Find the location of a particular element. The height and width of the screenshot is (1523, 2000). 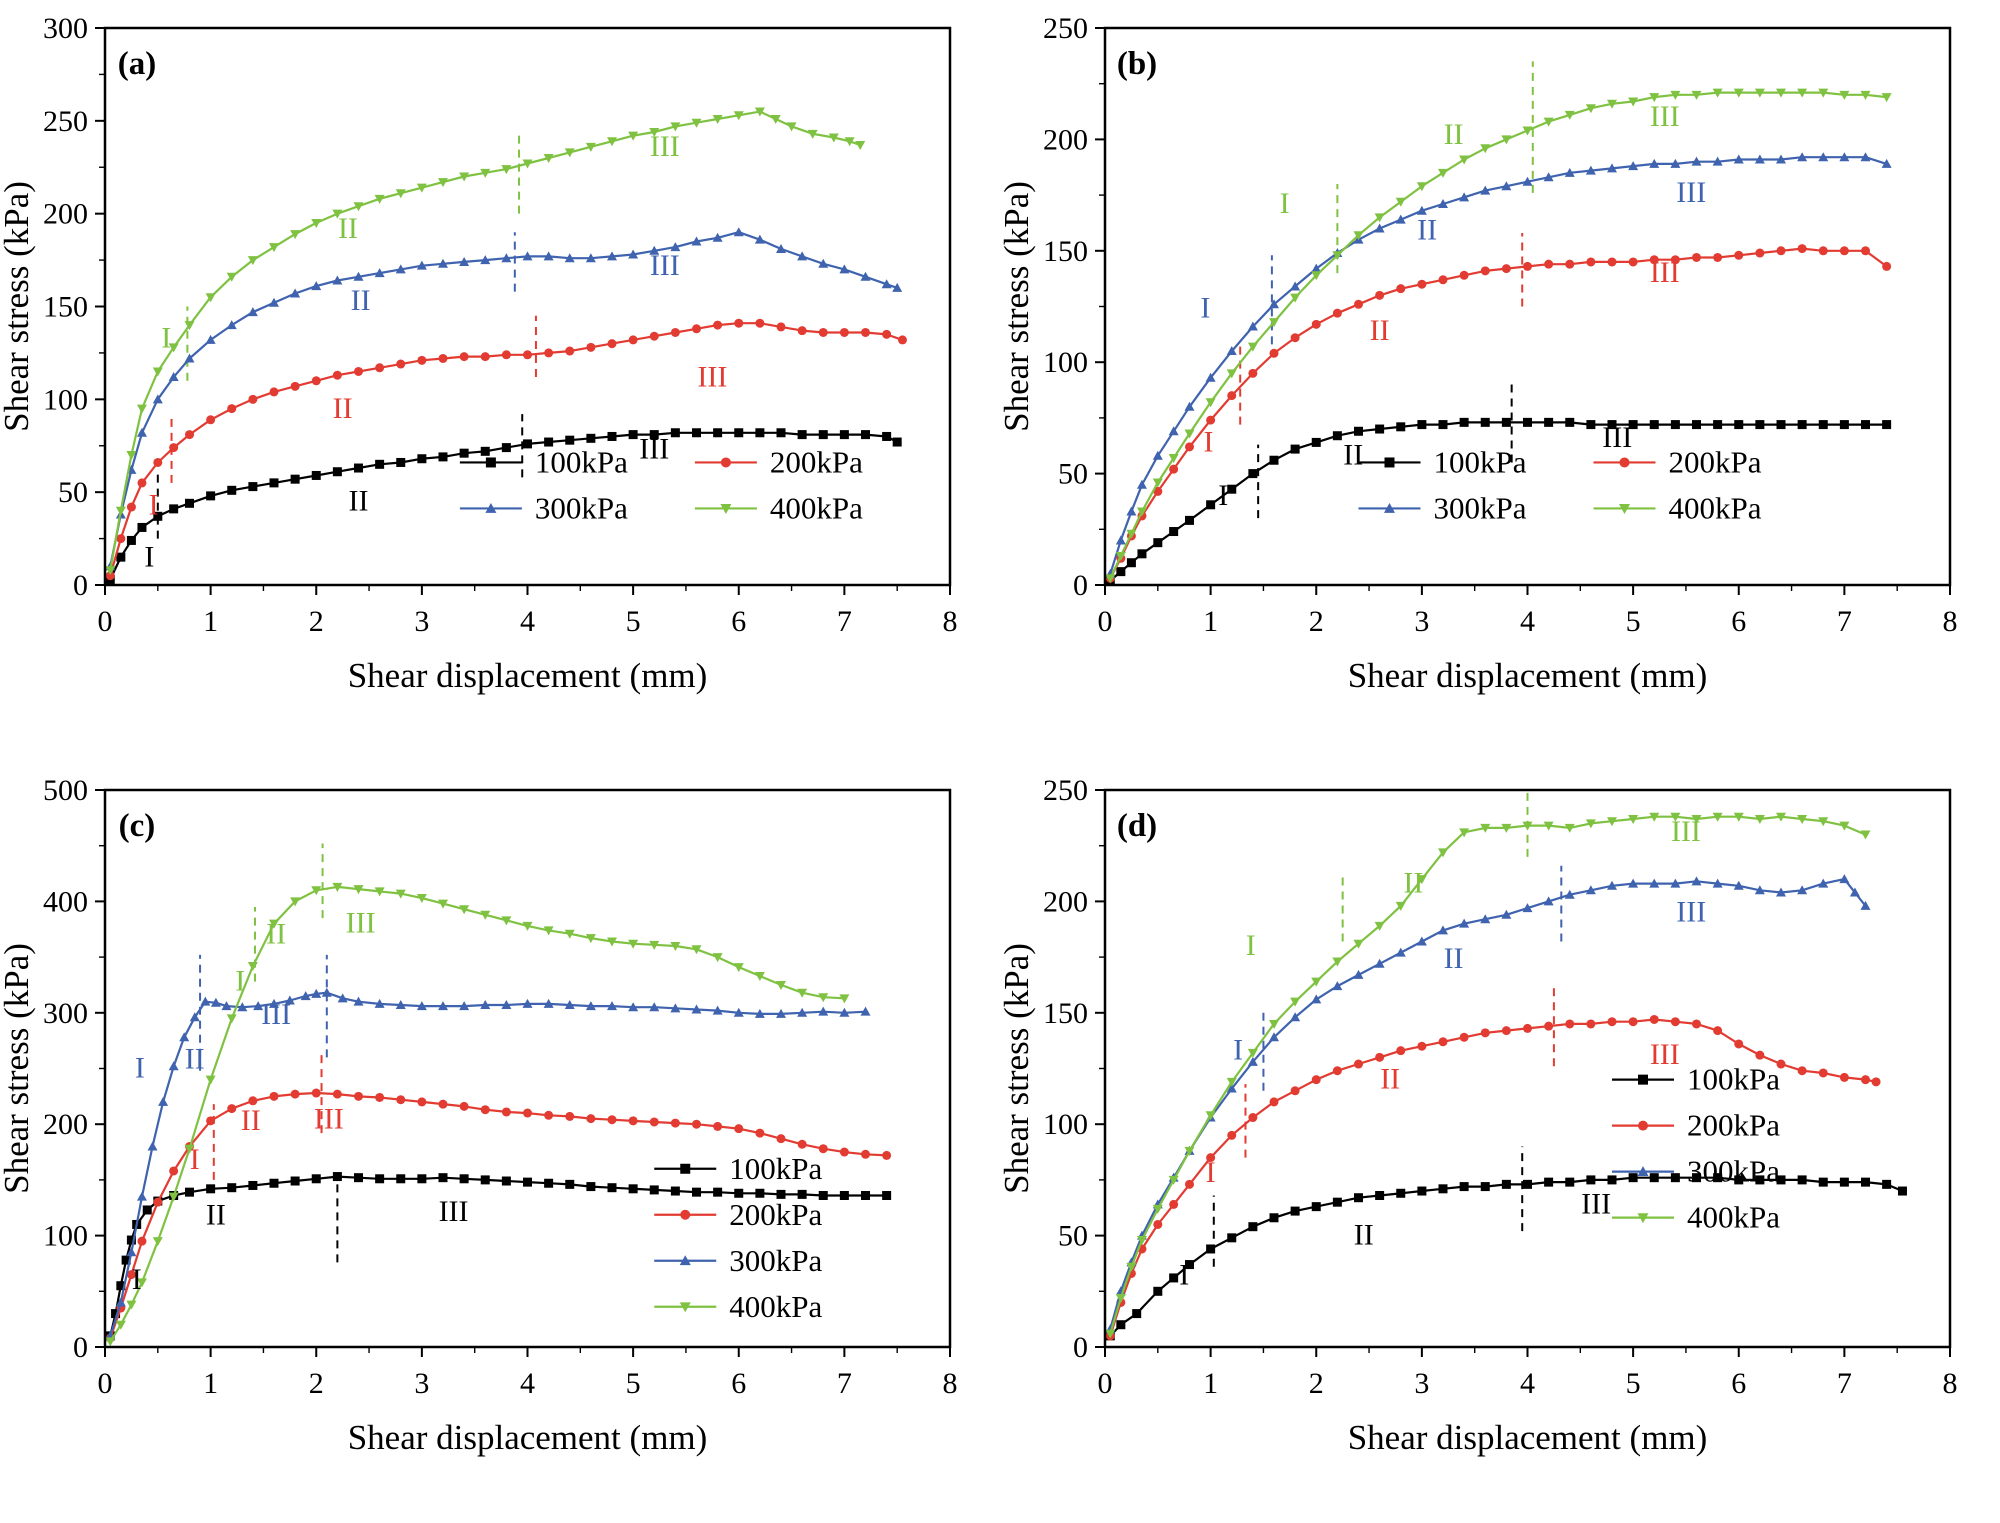

svg-text: 300 is located at coordinates (65, 28).